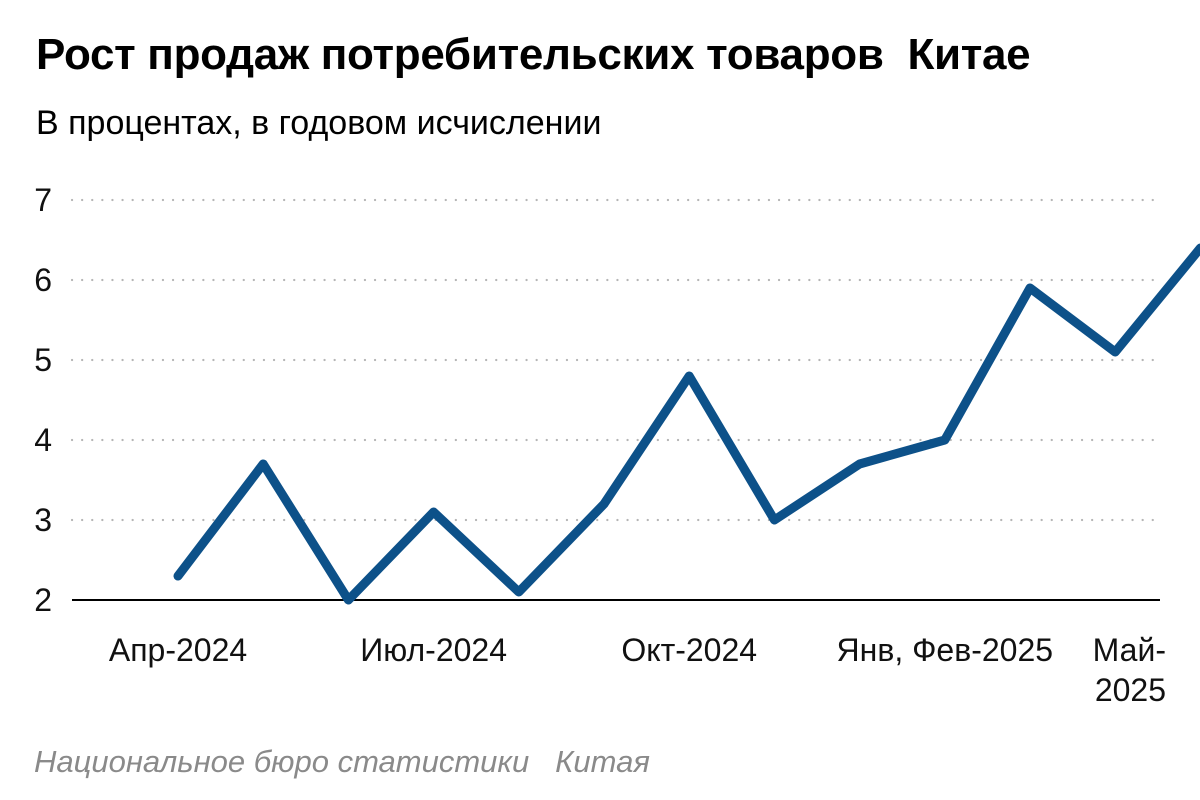  I want to click on y-tick-label: 7, so click(43, 200).